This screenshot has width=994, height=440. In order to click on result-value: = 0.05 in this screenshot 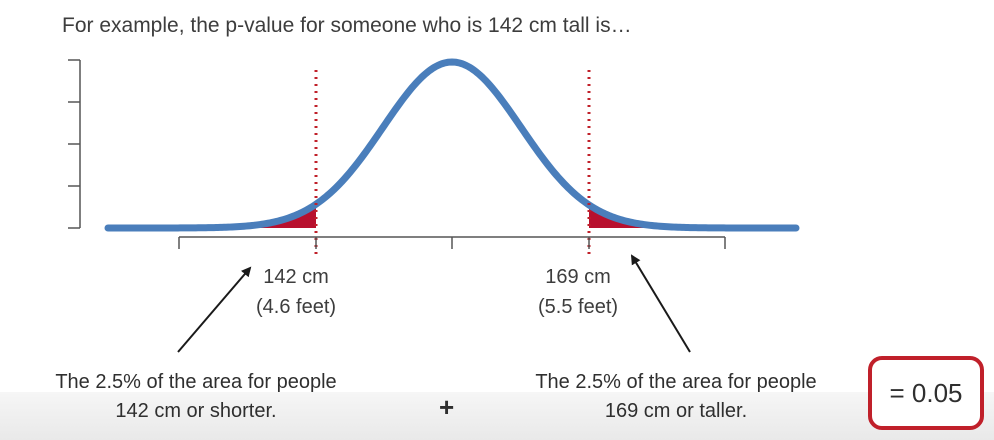, I will do `click(926, 392)`.